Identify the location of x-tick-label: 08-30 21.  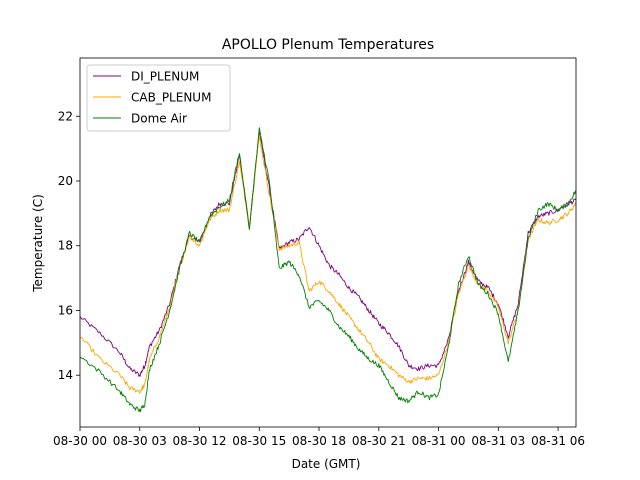
(379, 441).